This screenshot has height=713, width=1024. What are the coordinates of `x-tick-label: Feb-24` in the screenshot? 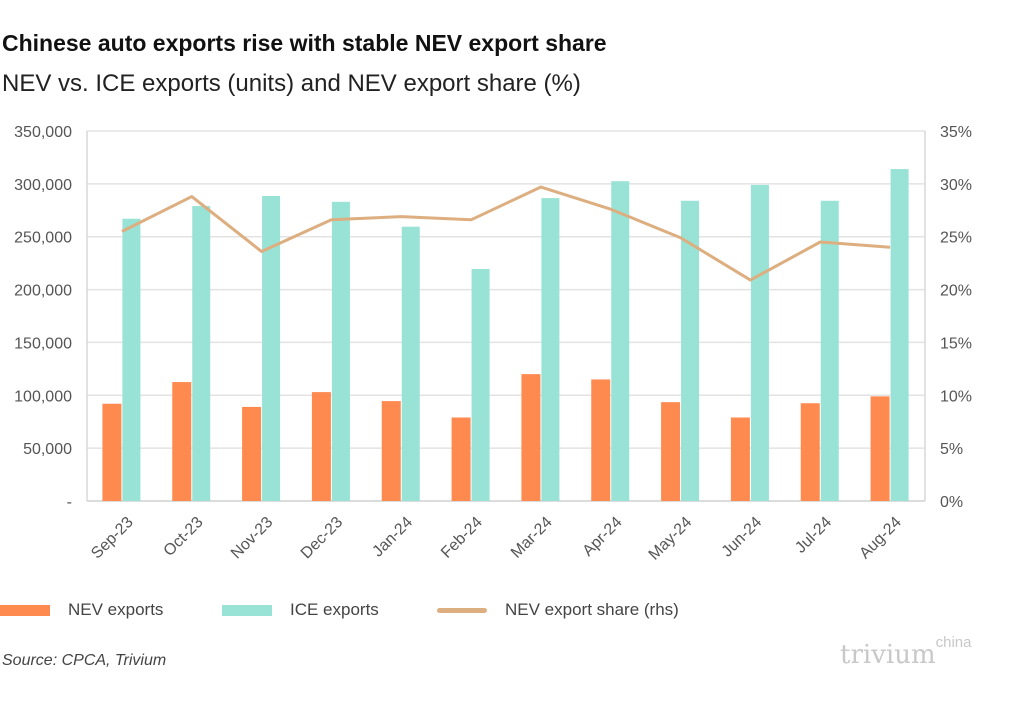 It's located at (462, 538).